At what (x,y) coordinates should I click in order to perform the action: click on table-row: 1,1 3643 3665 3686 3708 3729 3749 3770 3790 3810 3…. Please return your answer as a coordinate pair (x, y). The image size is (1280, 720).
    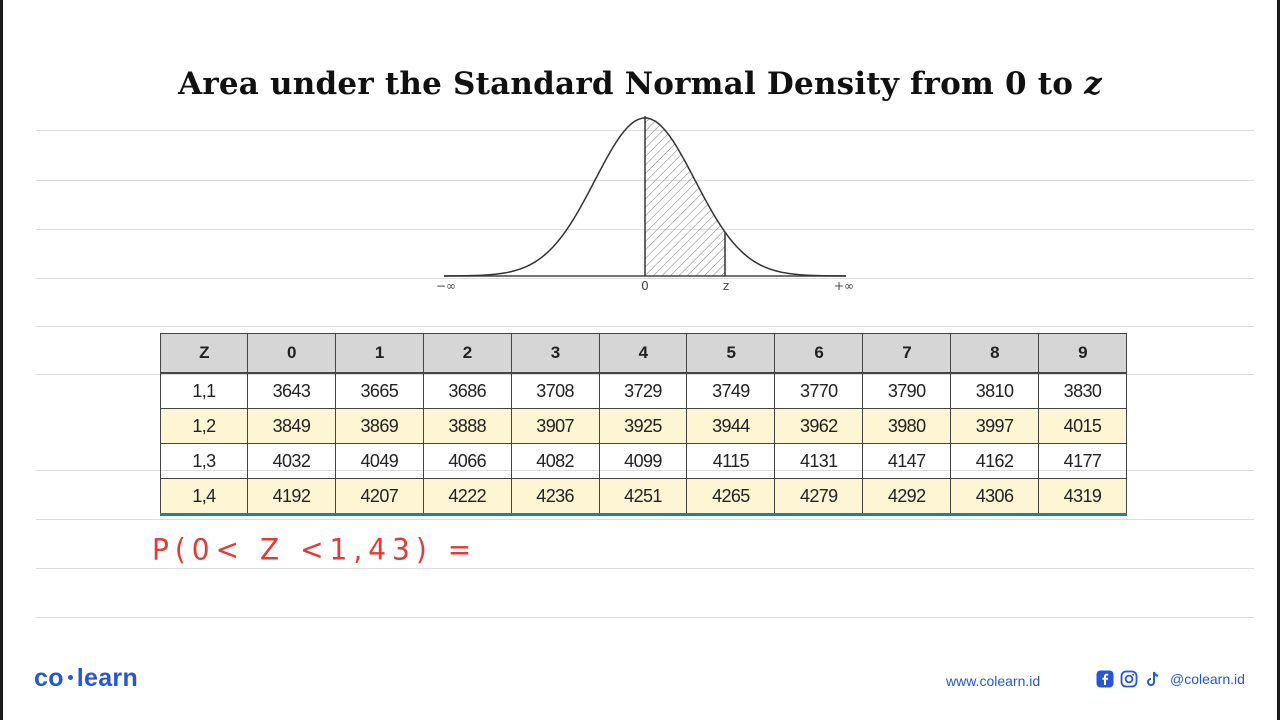
    Looking at the image, I should click on (643, 390).